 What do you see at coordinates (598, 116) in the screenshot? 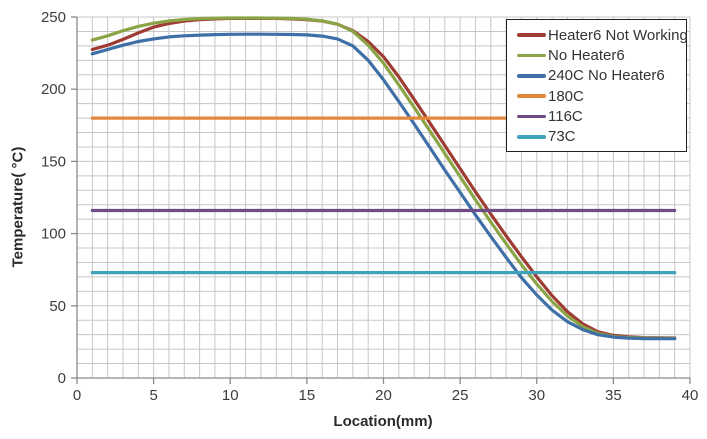
I see `legend-item-116c: 116C` at bounding box center [598, 116].